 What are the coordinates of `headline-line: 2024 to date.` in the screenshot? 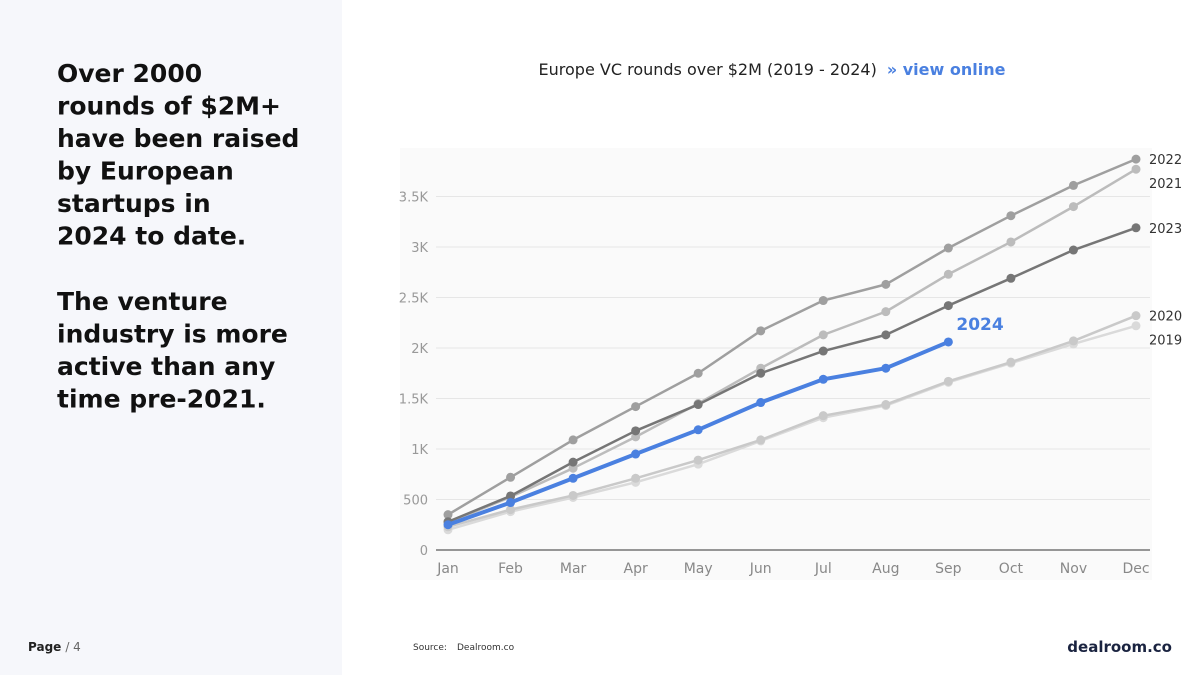 It's located at (151, 236).